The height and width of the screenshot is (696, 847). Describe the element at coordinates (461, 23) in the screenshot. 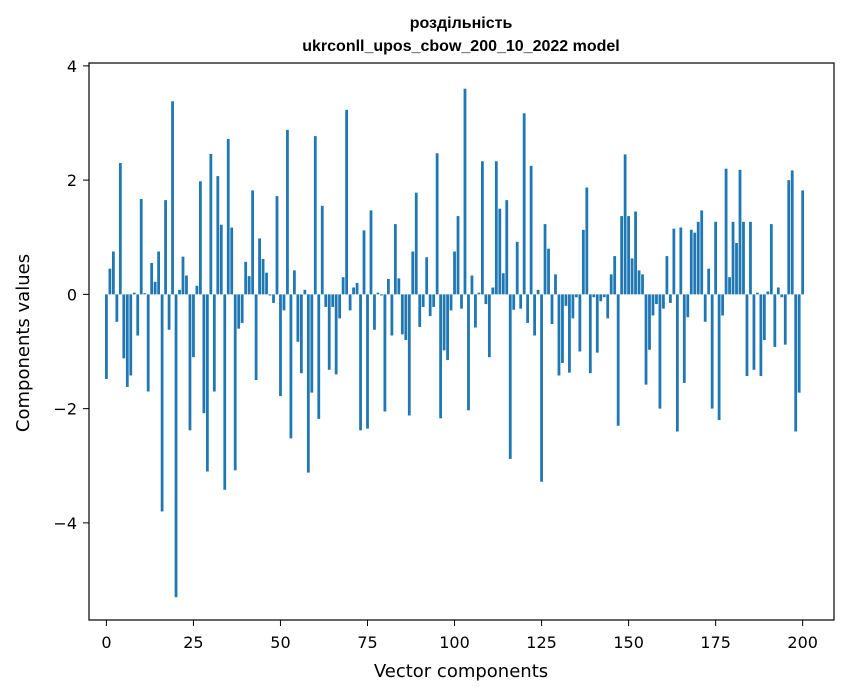

I see `chart-title: роздільність` at that location.